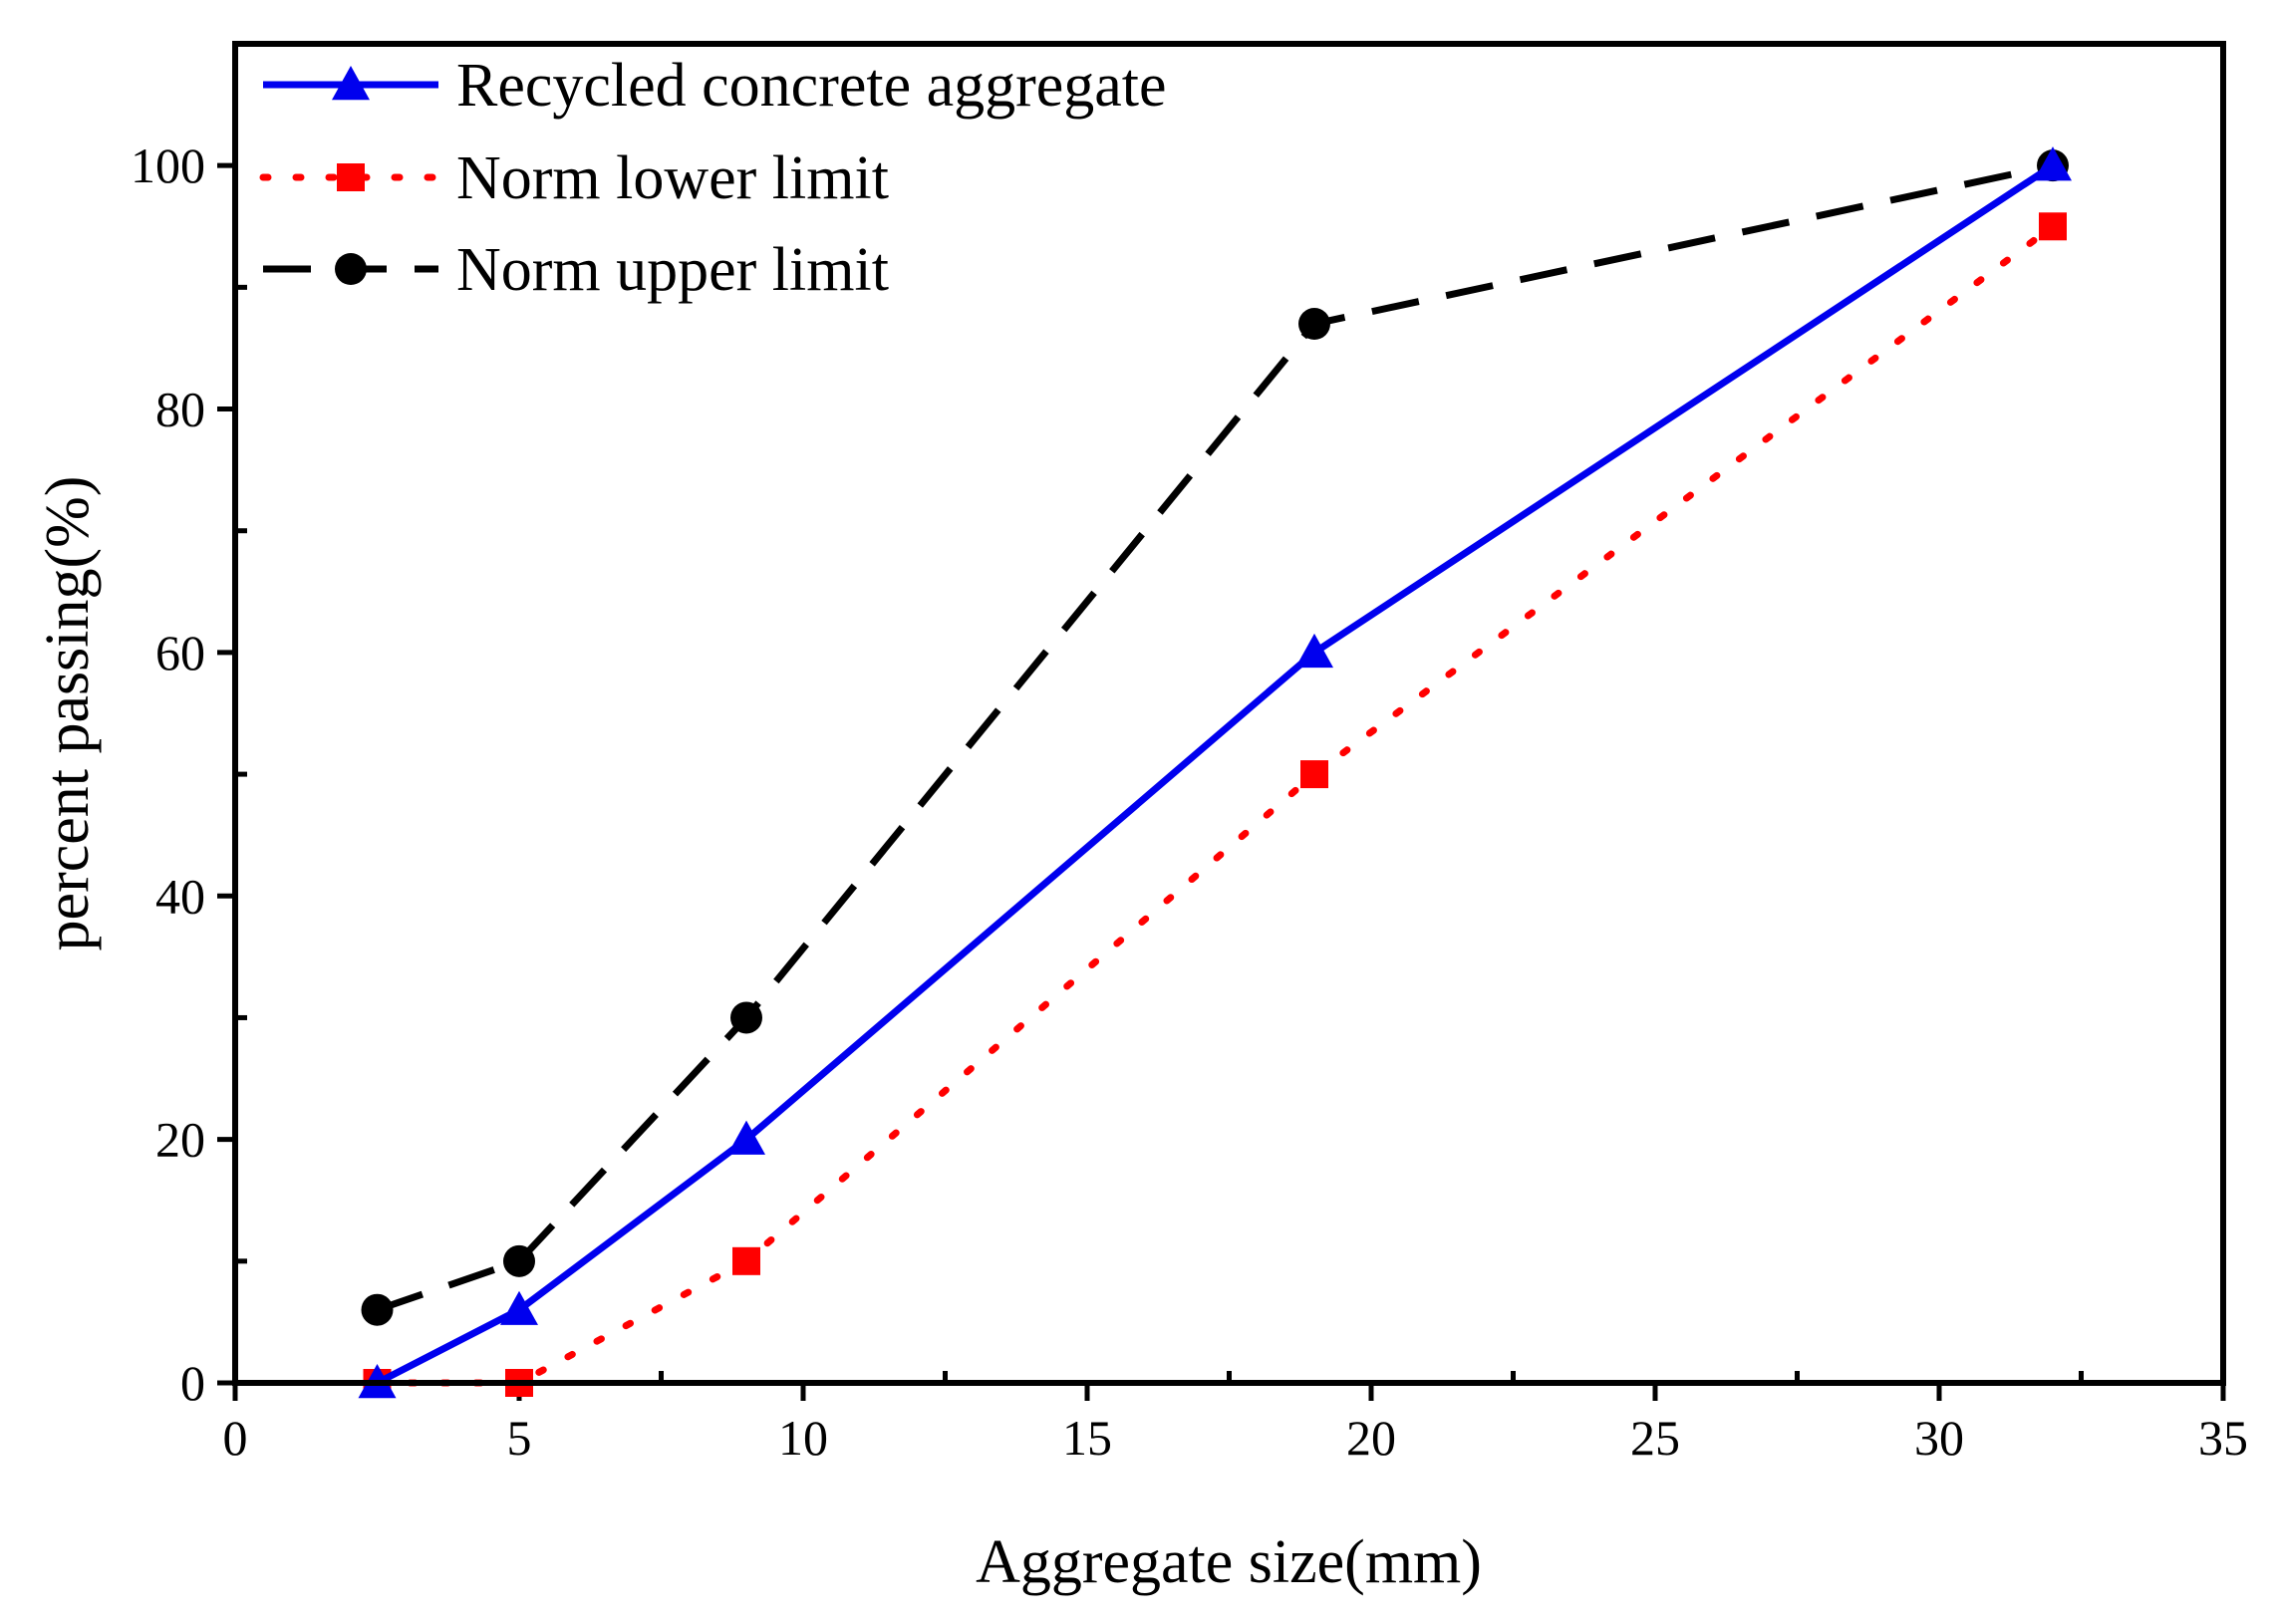  I want to click on x-tick-label: 5, so click(519, 1438).